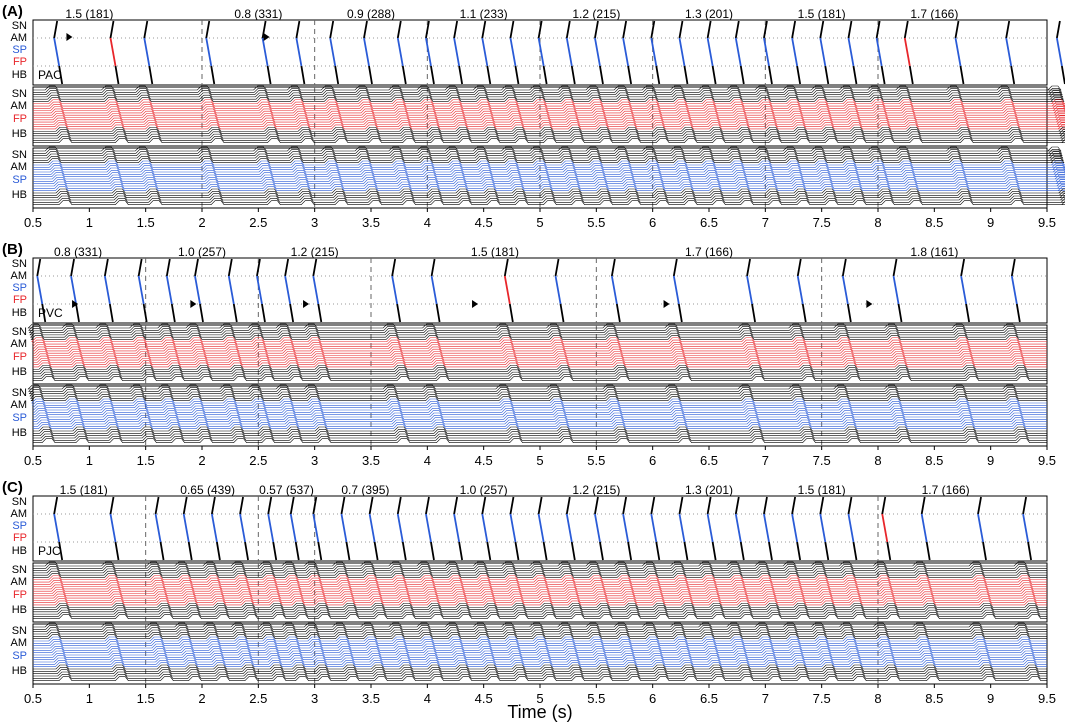  What do you see at coordinates (877, 698) in the screenshot?
I see `x-tick-label: 8` at bounding box center [877, 698].